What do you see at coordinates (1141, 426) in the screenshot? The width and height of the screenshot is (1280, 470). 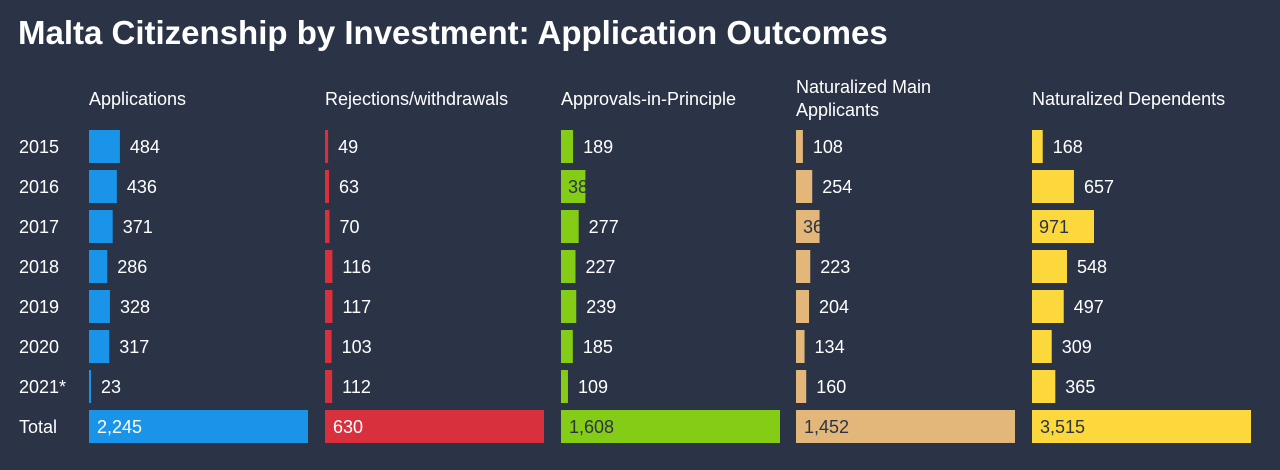 I see `bar-total-naturalized-dependents` at bounding box center [1141, 426].